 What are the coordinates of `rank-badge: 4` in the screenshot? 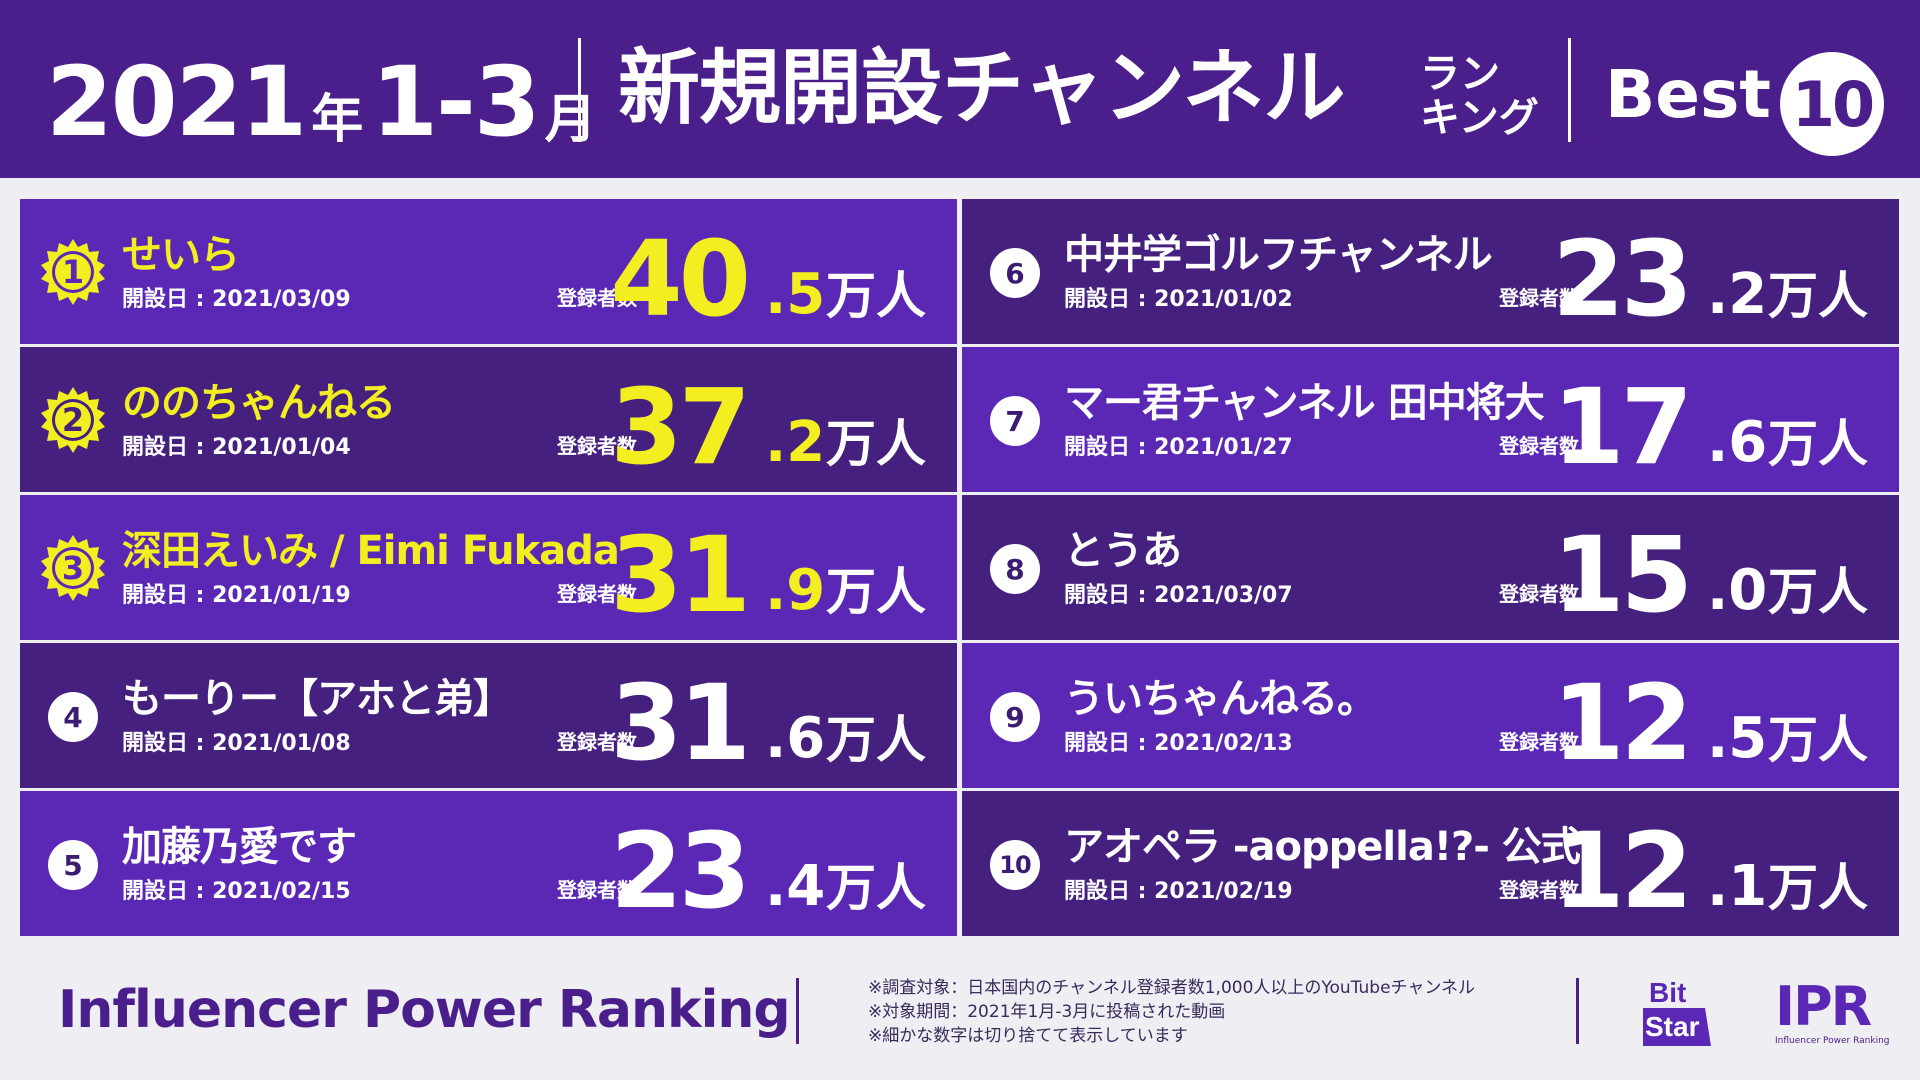 It's located at (73, 717).